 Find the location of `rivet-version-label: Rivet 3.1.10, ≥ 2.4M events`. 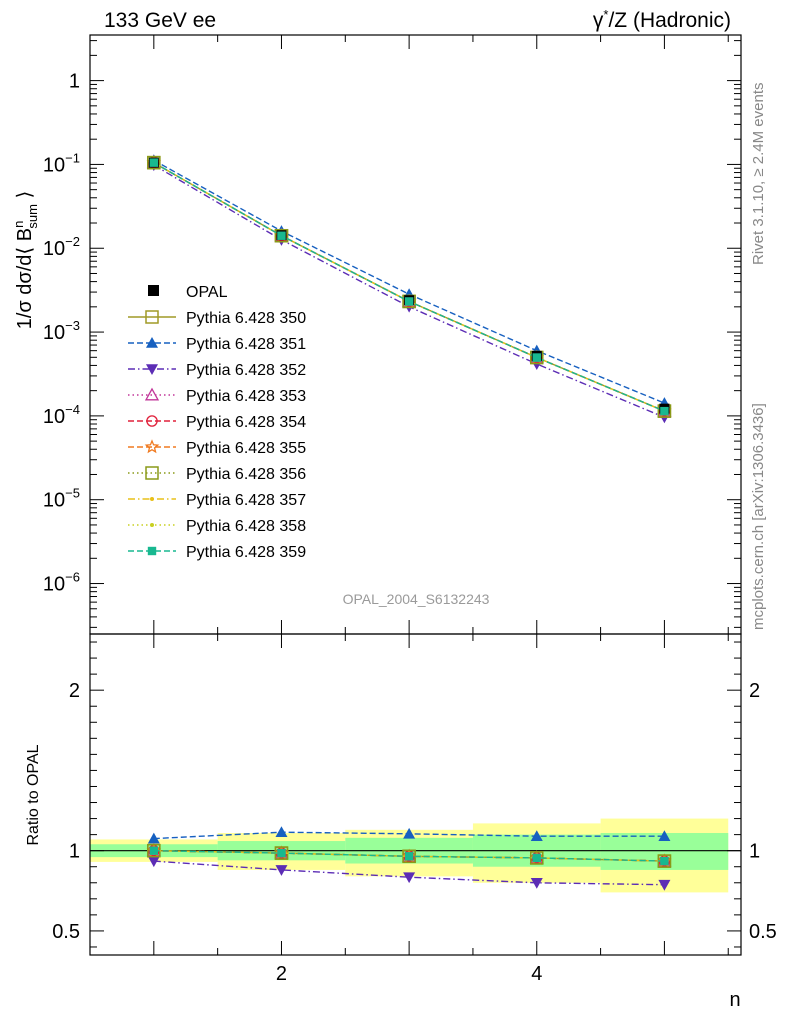

rivet-version-label: Rivet 3.1.10, ≥ 2.4M events is located at coordinates (758, 174).